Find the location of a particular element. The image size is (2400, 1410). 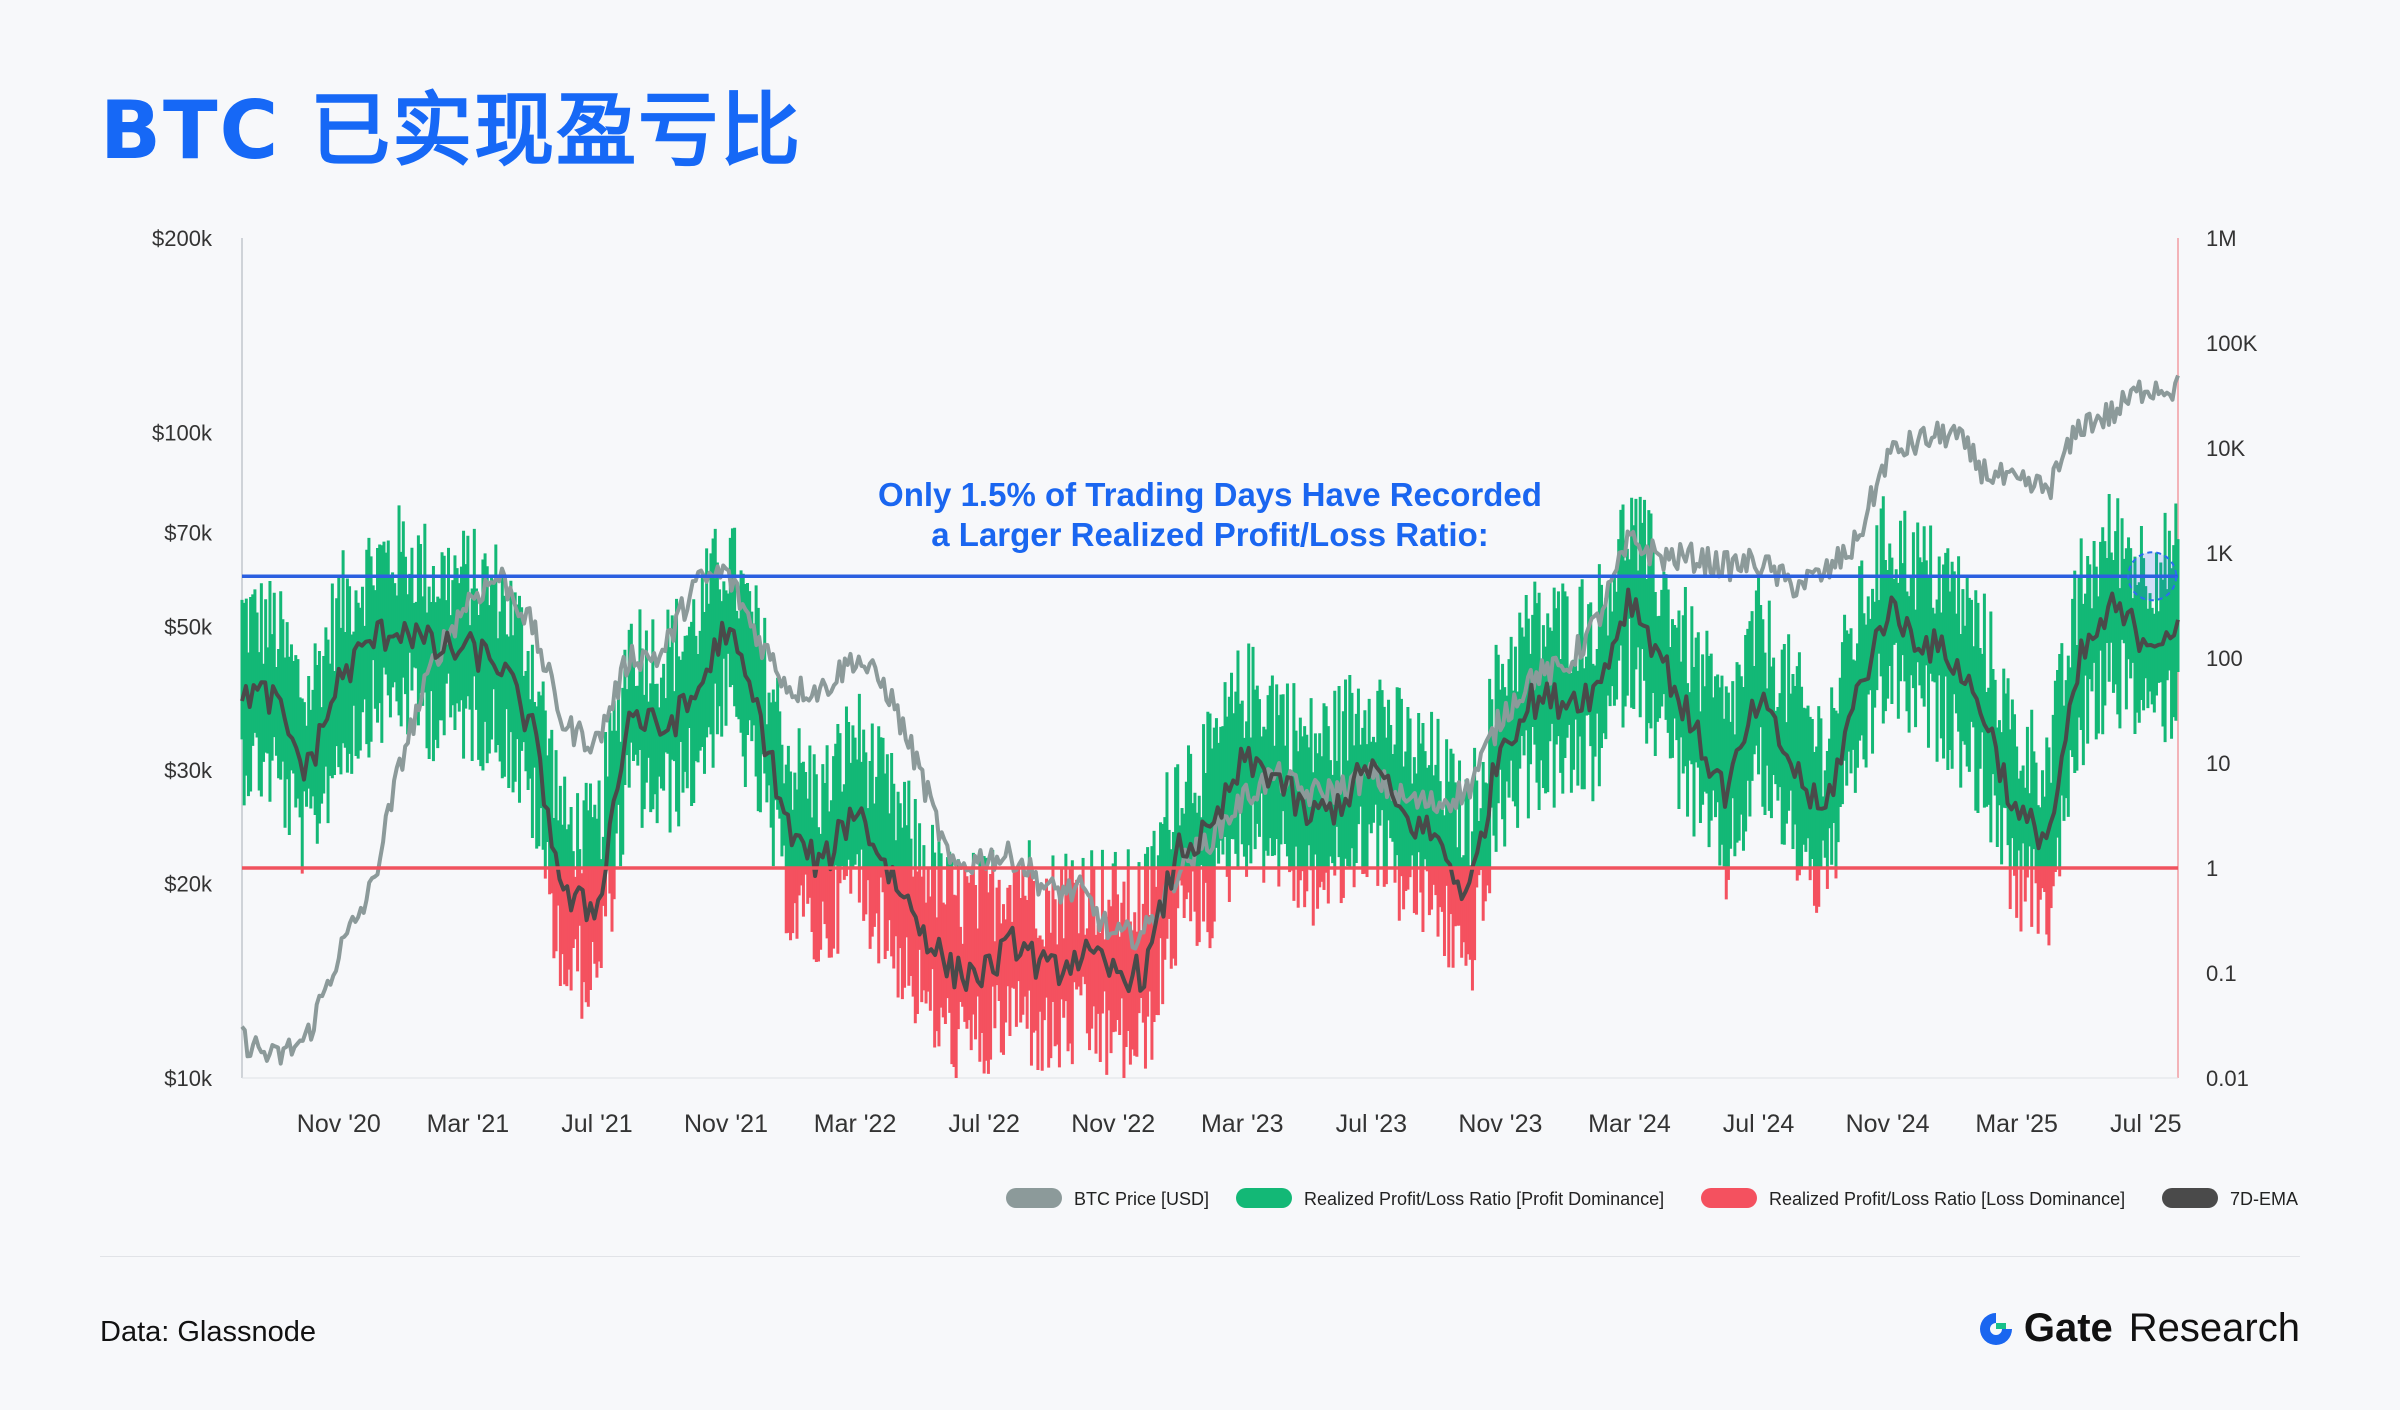

x-tick-label: Jul '23 is located at coordinates (1371, 1124).